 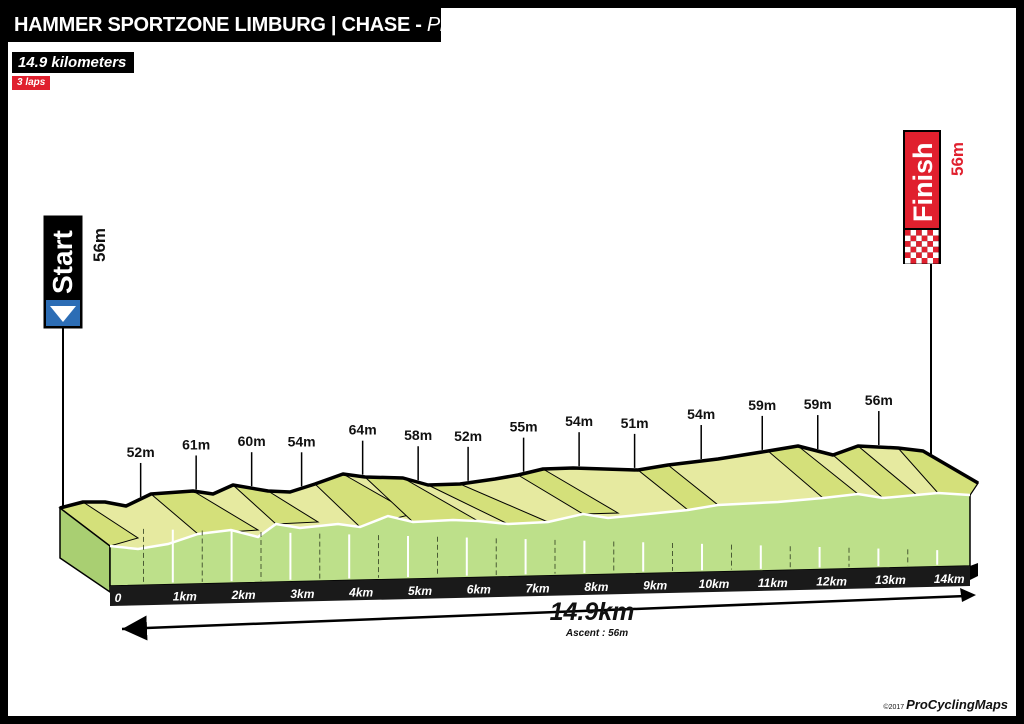 What do you see at coordinates (540, 556) in the screenshot?
I see `wall-divisions` at bounding box center [540, 556].